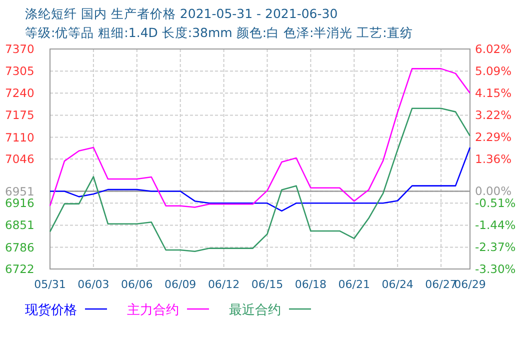 This screenshot has width=520, height=350. What do you see at coordinates (495, 269) in the screenshot?
I see `y2-tick-label: -3.30%` at bounding box center [495, 269].